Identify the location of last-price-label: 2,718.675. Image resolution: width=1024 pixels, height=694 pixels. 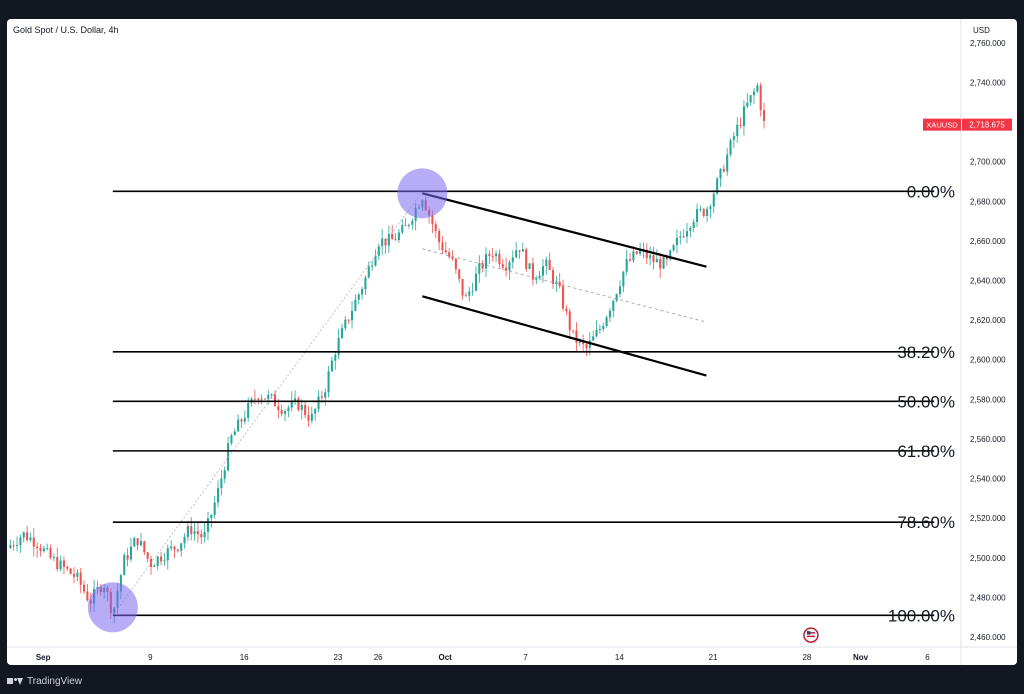
(987, 125).